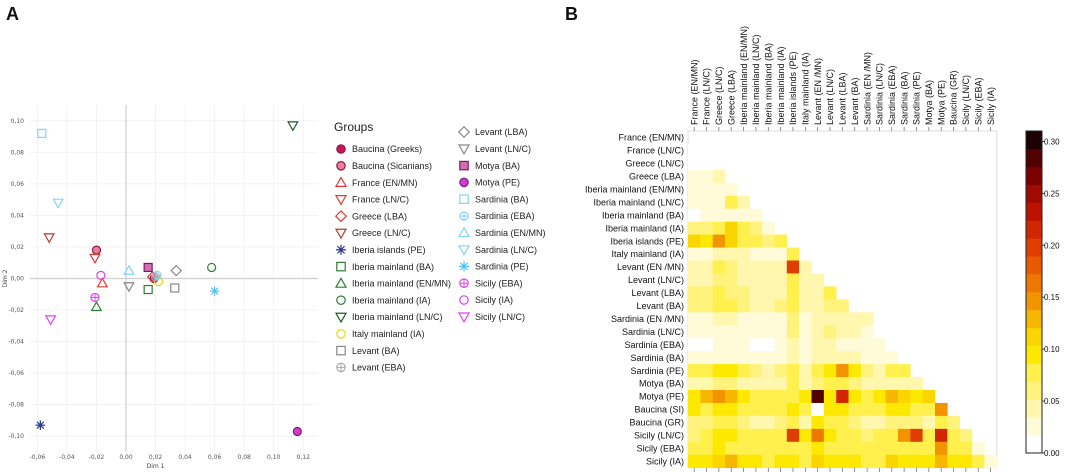  I want to click on legend-item-italy-mainland-ia: Italy mainland (IA), so click(380, 333).